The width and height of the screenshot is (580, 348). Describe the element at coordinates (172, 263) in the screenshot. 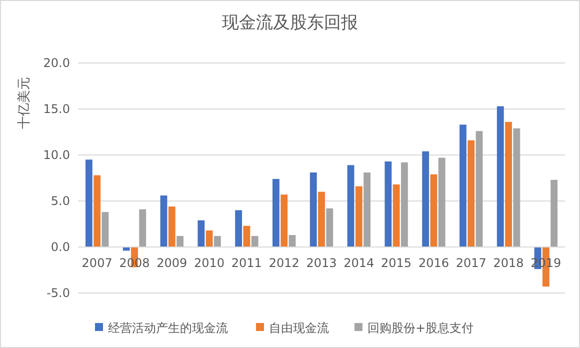

I see `x-tick-label: 2009` at that location.